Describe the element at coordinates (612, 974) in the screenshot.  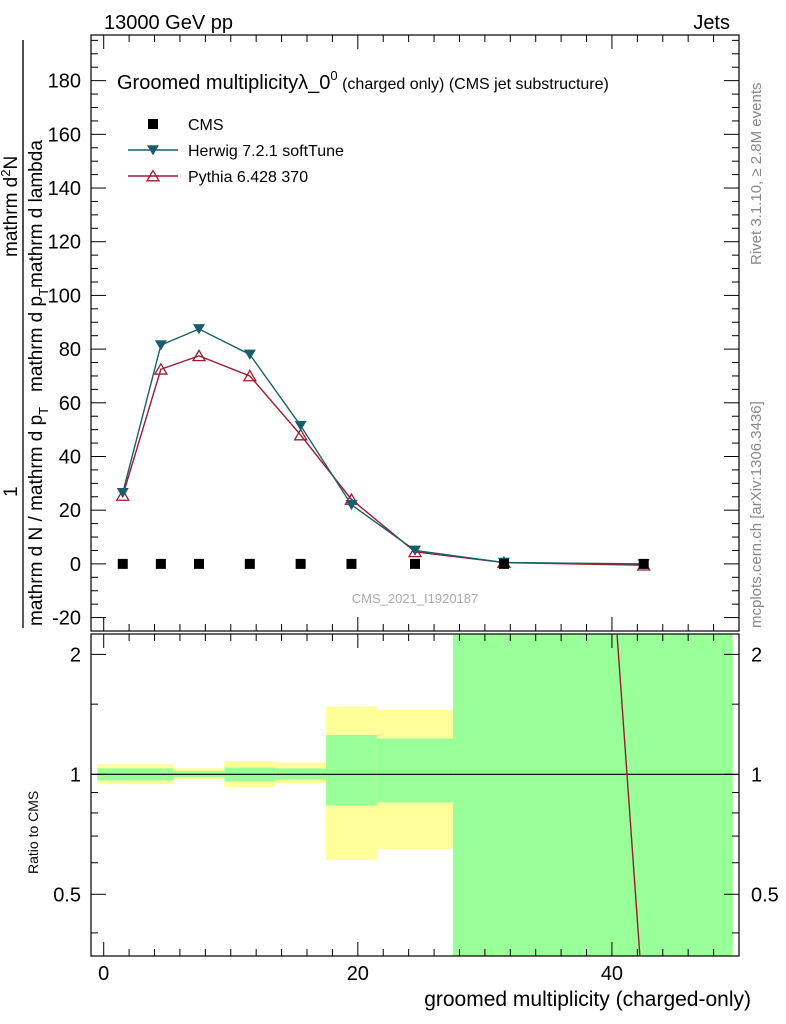
I see `x-tick-label: 40` at that location.